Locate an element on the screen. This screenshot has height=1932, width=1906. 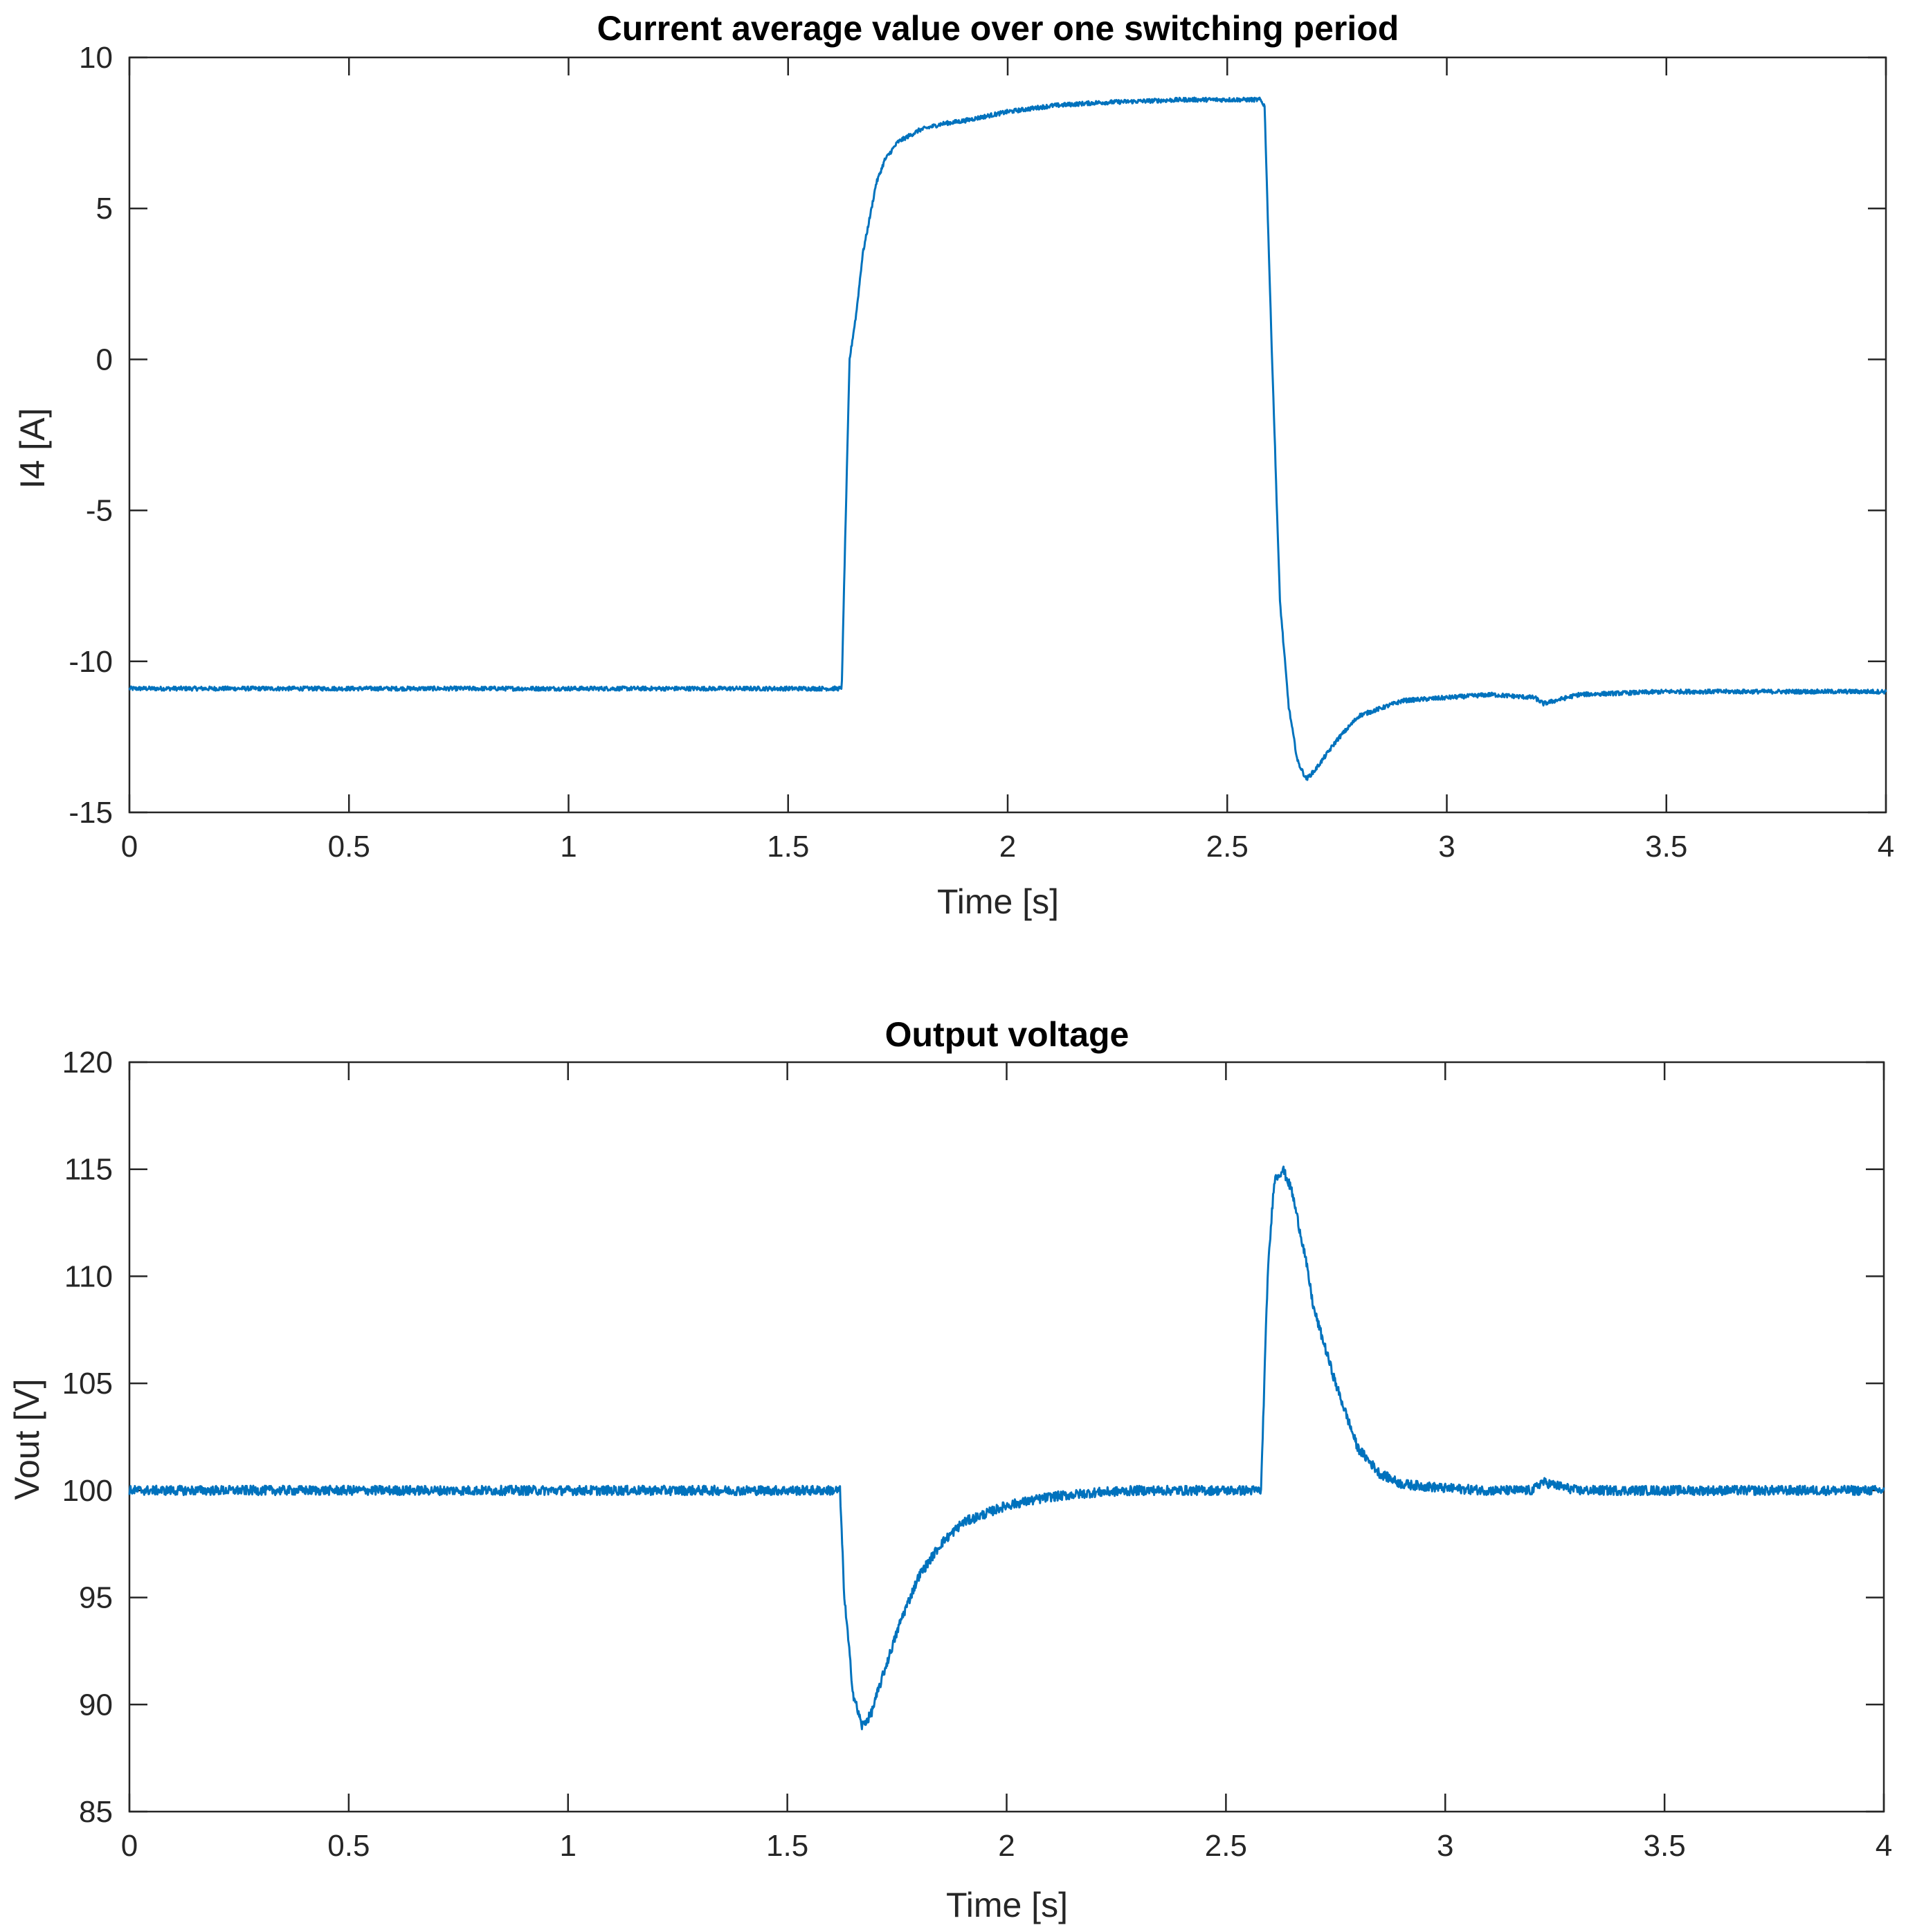
voltage-xtick-label: 0.5 is located at coordinates (348, 1846).